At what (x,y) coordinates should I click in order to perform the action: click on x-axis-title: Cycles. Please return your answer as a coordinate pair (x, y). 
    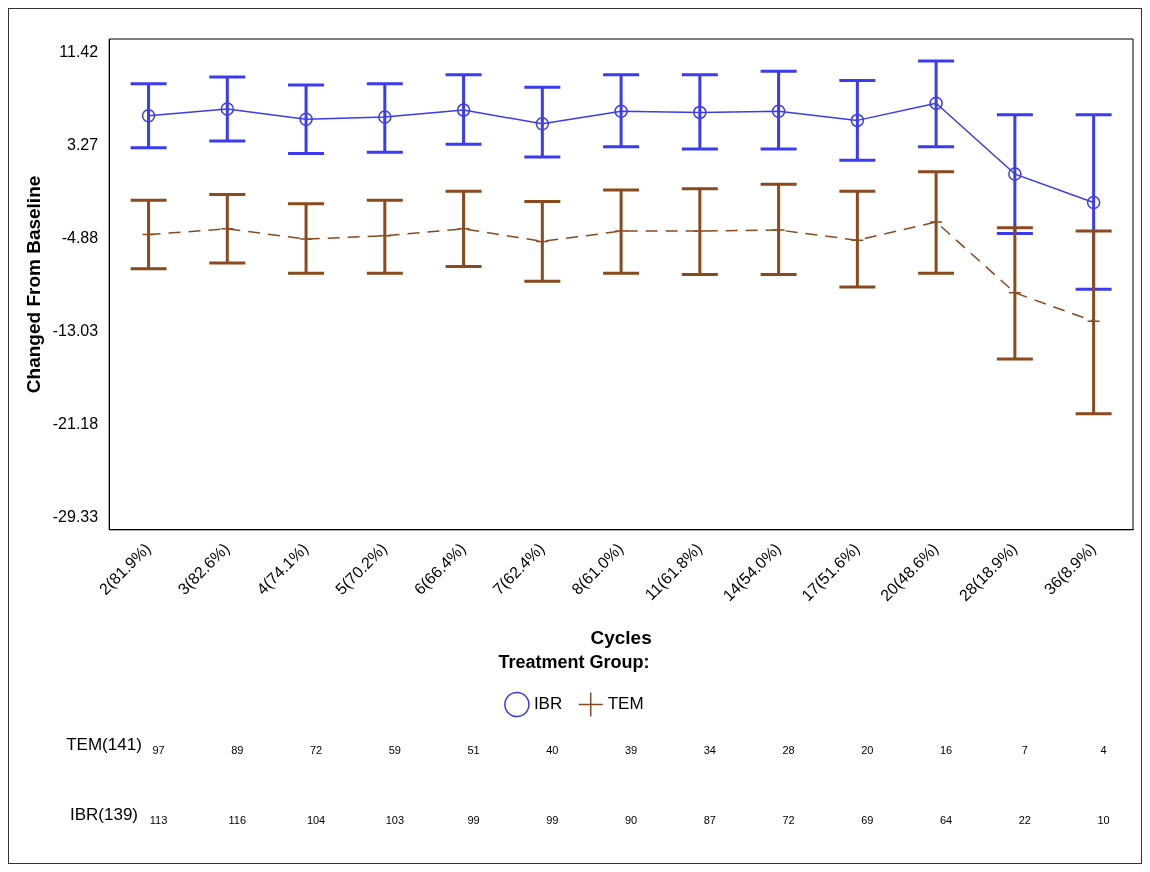
    Looking at the image, I should click on (621, 638).